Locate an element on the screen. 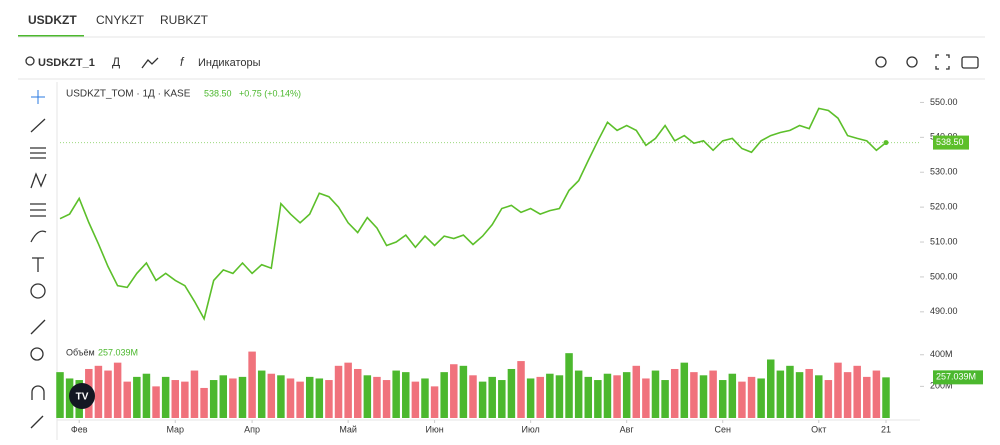 The height and width of the screenshot is (445, 1000). magnet-tool is located at coordinates (38, 392).